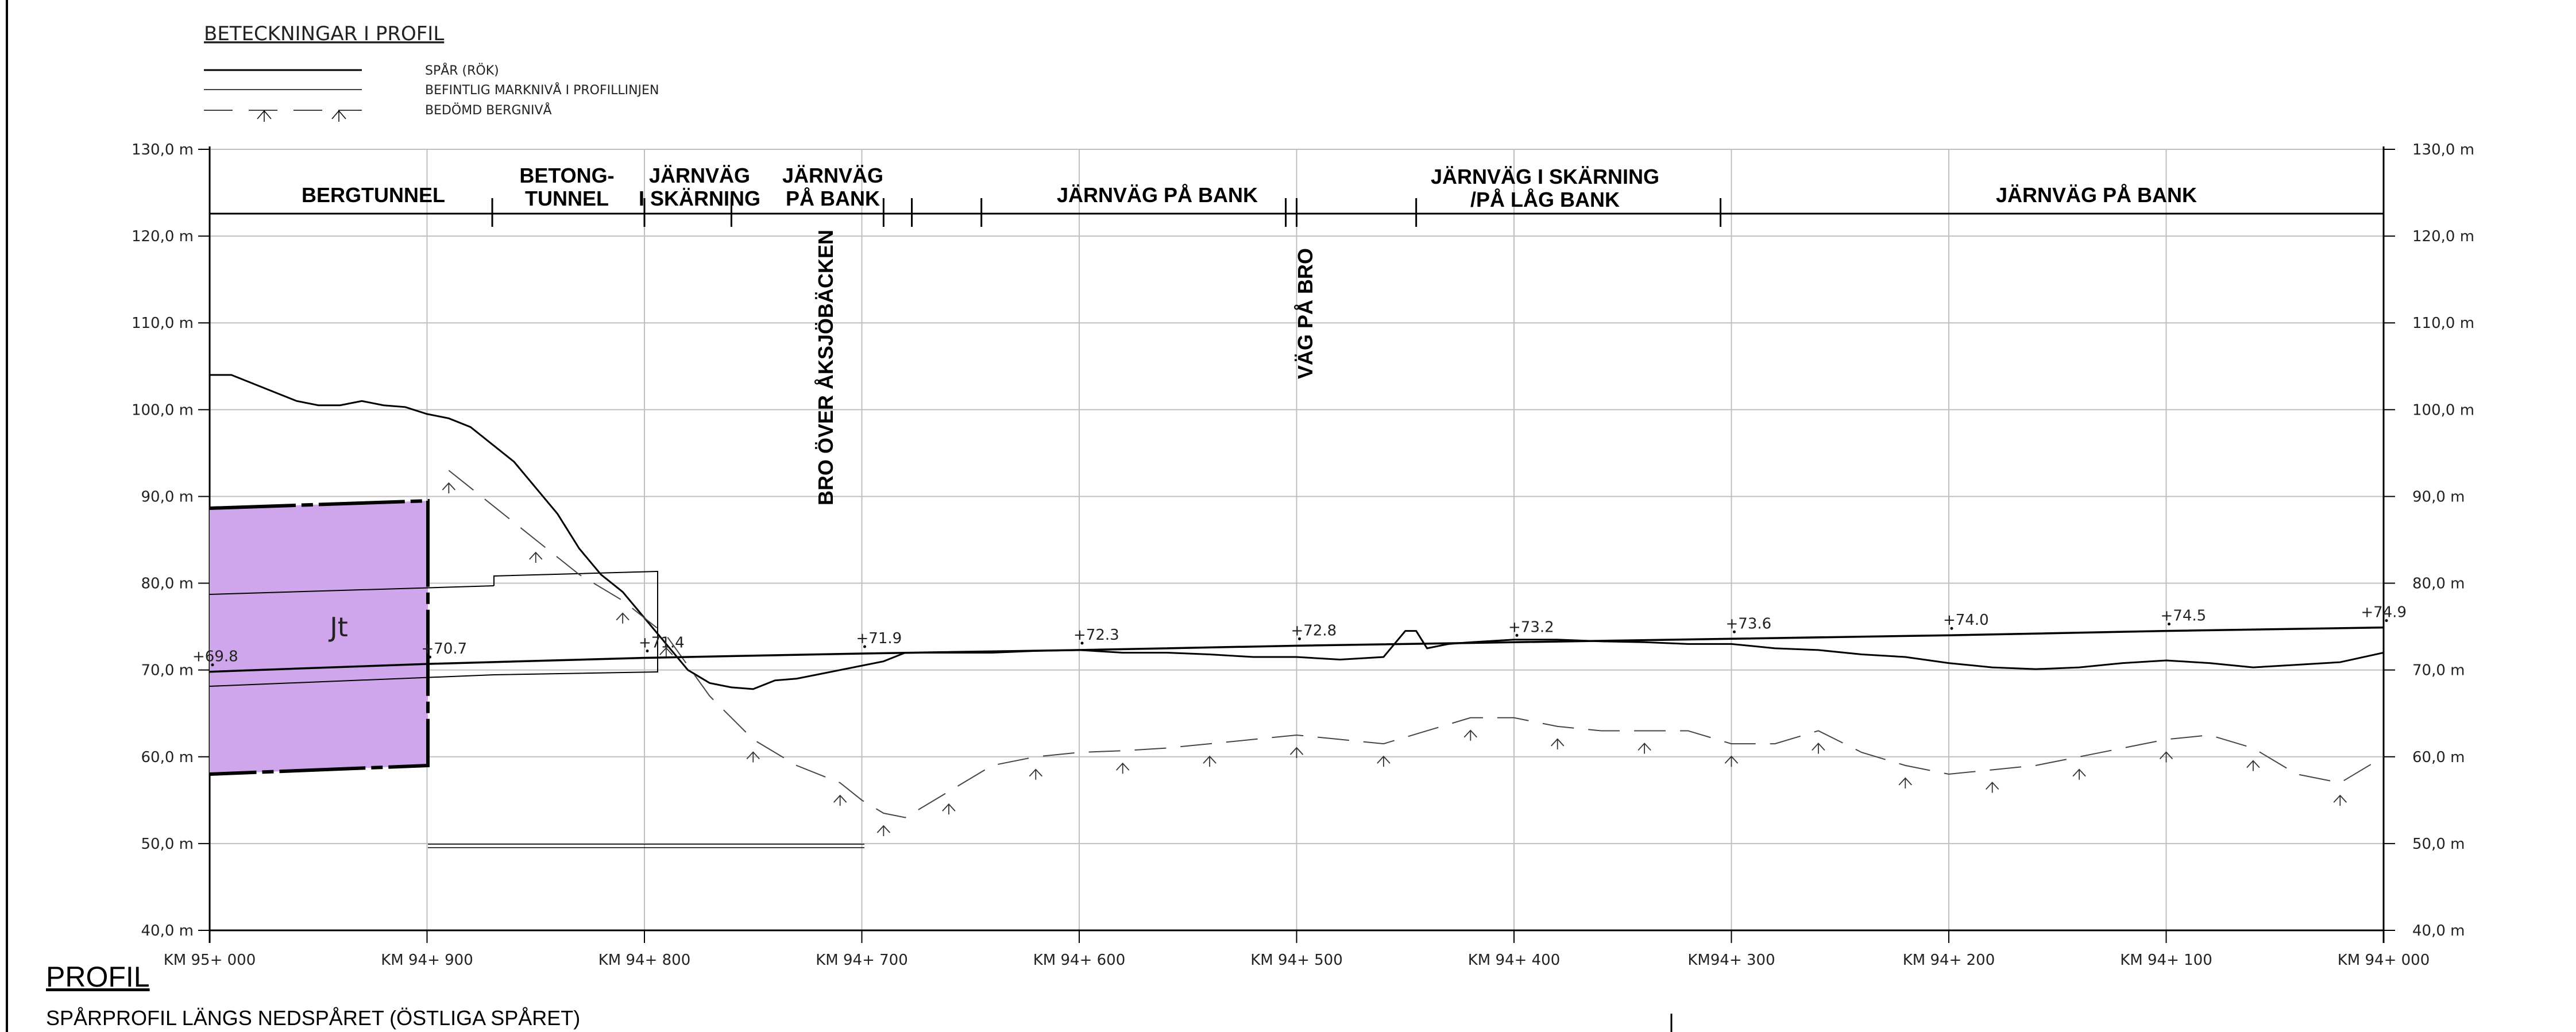  Describe the element at coordinates (1314, 631) in the screenshot. I see `track-level-label: +72.8` at that location.